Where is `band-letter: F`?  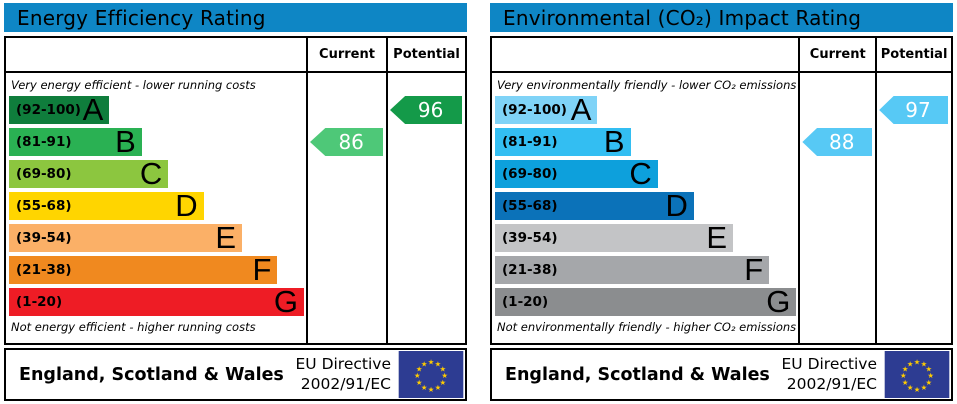
band-letter: F is located at coordinates (262, 269).